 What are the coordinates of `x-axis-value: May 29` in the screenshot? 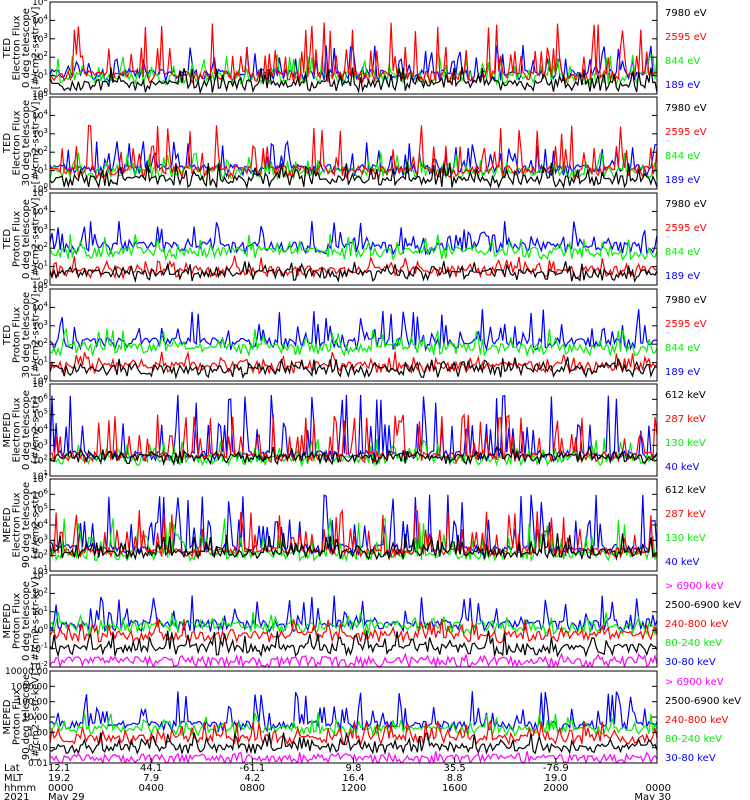 It's located at (66, 796).